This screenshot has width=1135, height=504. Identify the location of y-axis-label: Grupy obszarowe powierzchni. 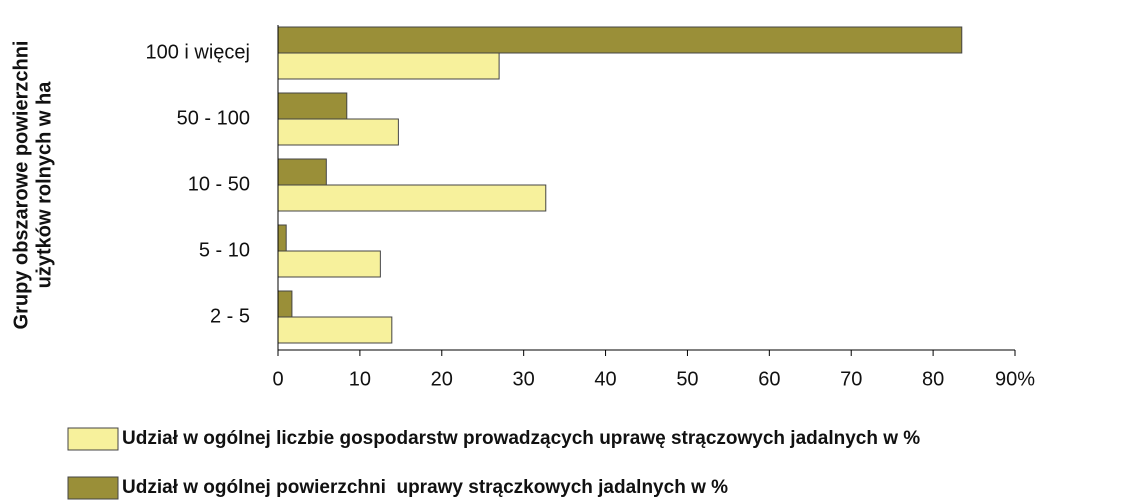
(21, 185).